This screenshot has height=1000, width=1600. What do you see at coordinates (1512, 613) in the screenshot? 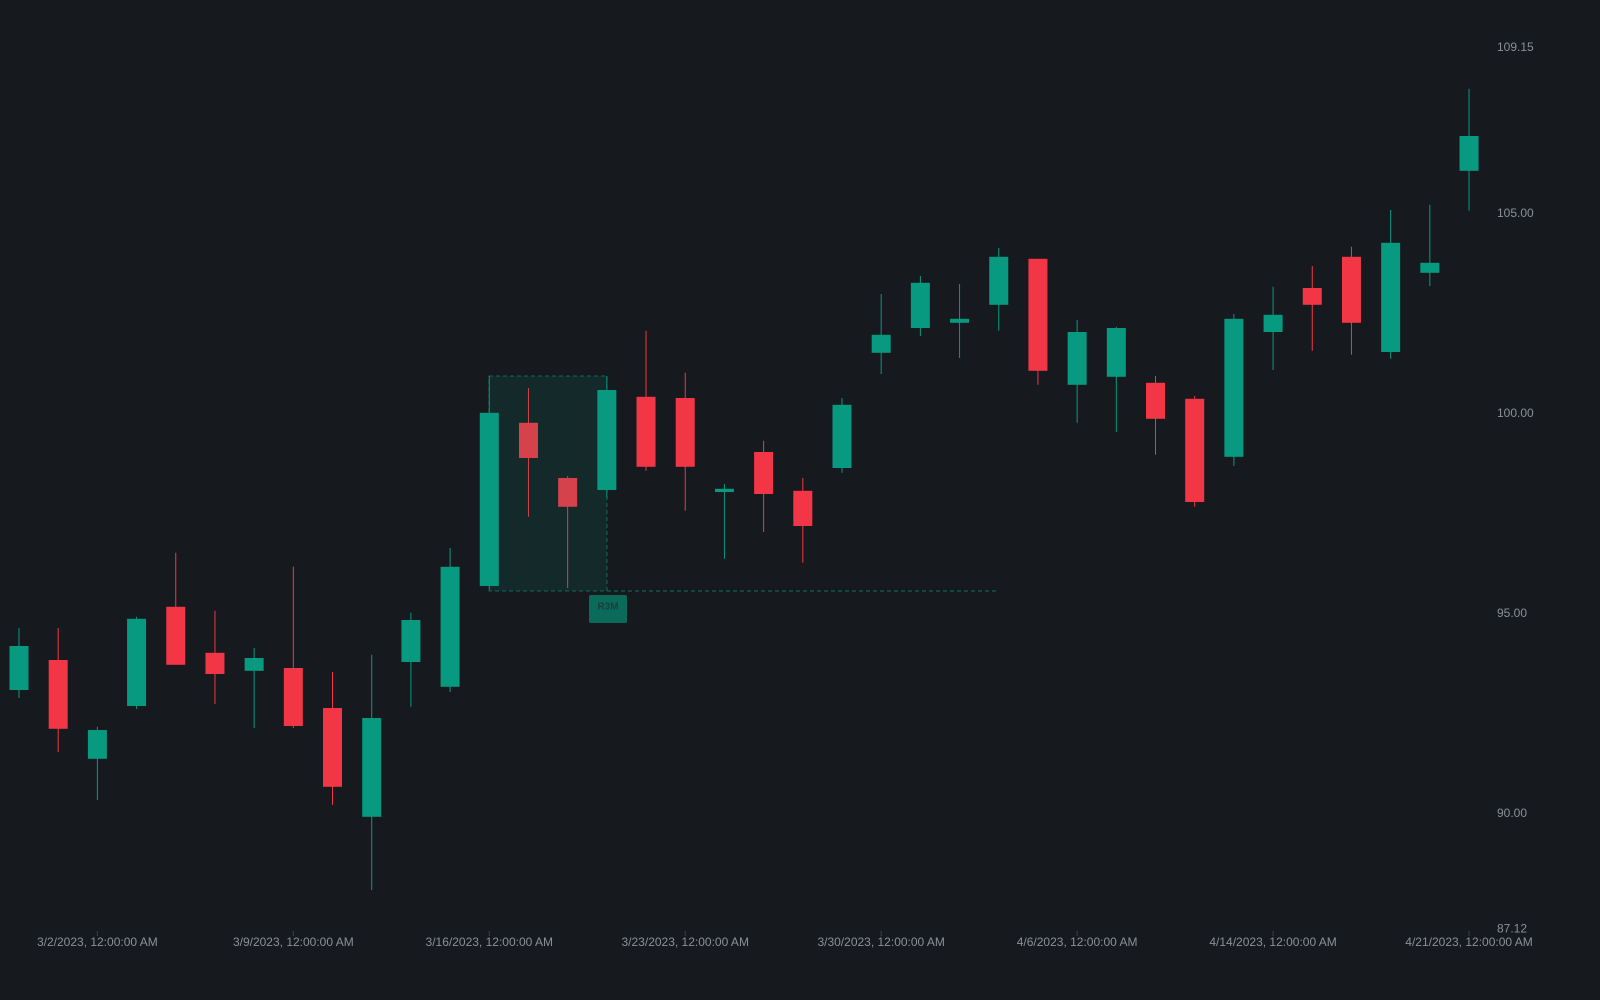
I see `y-tick-label: 95.00` at bounding box center [1512, 613].